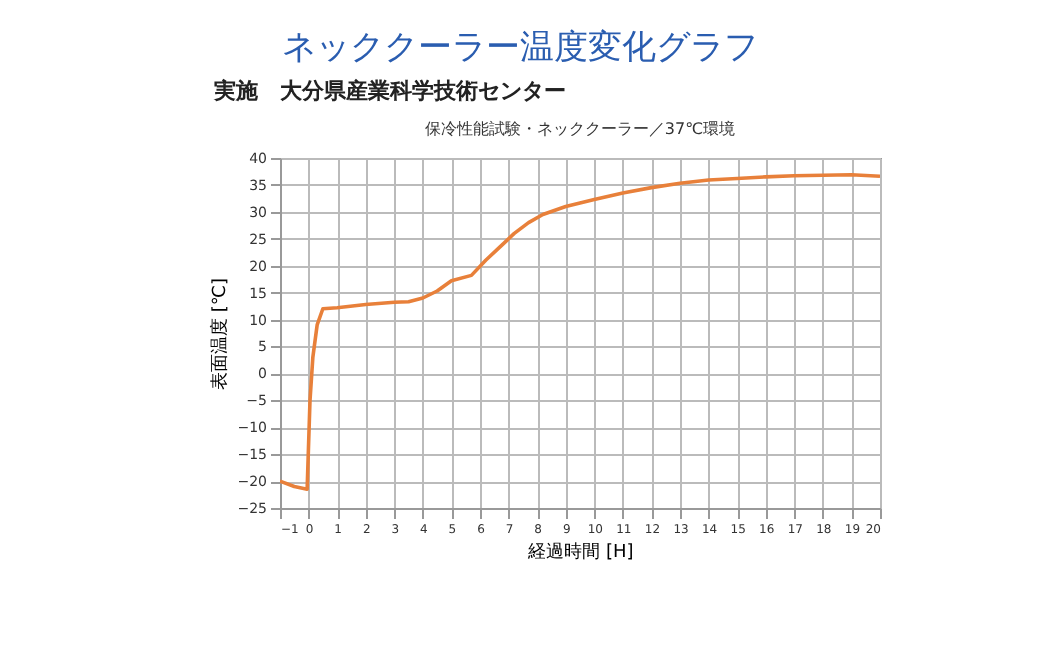  I want to click on text: 保冷性能試験・ネッククーラー／37℃環境, so click(580, 129).